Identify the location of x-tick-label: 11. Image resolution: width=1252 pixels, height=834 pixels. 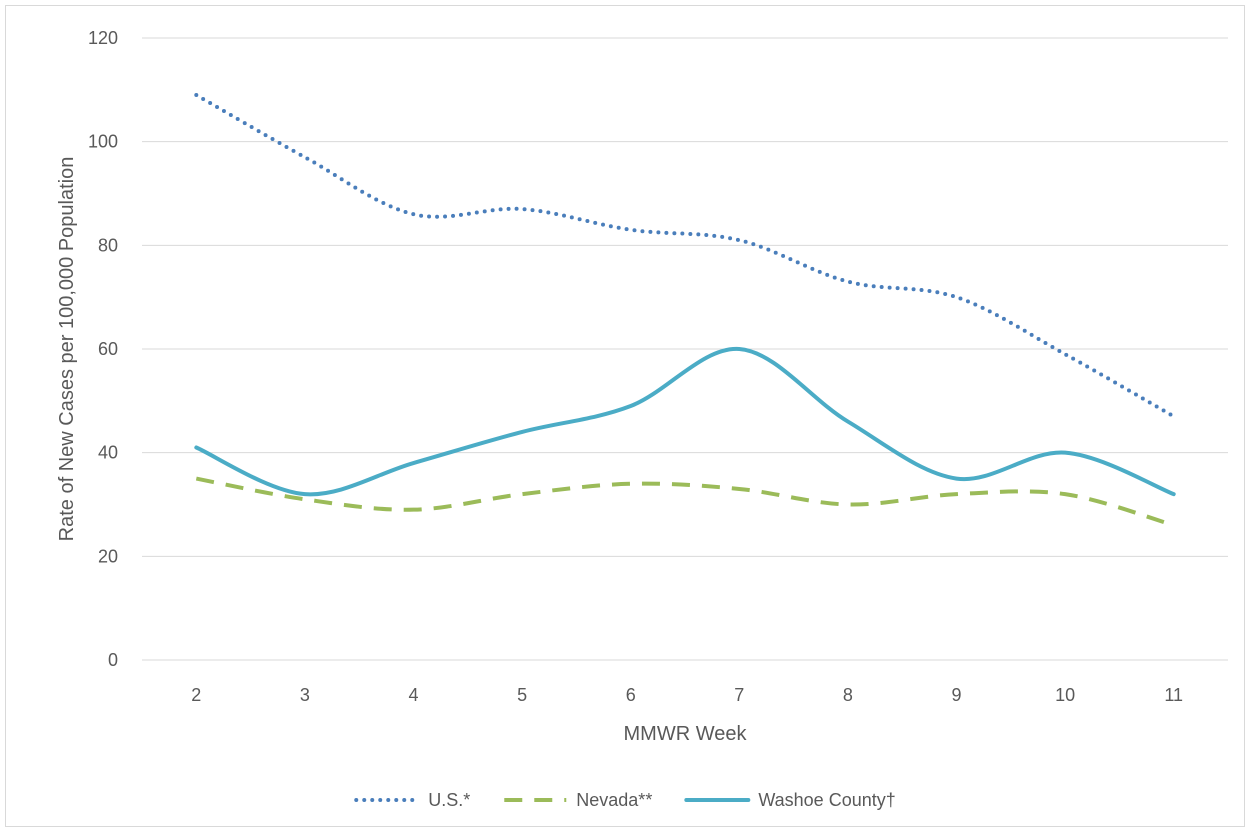
(1173, 695).